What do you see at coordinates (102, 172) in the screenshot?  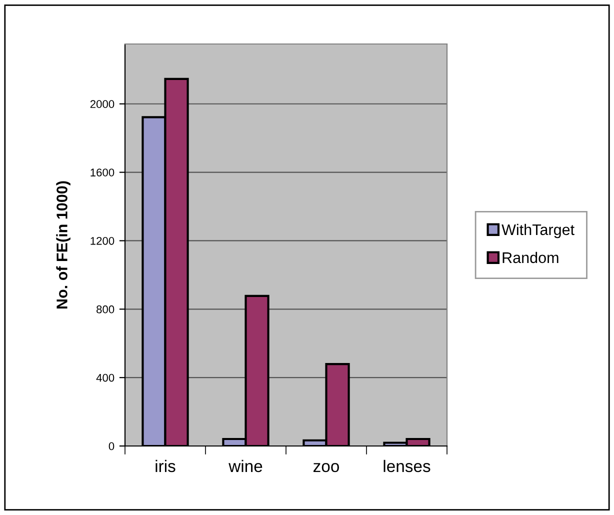 I see `y-tick-label: 1600` at bounding box center [102, 172].